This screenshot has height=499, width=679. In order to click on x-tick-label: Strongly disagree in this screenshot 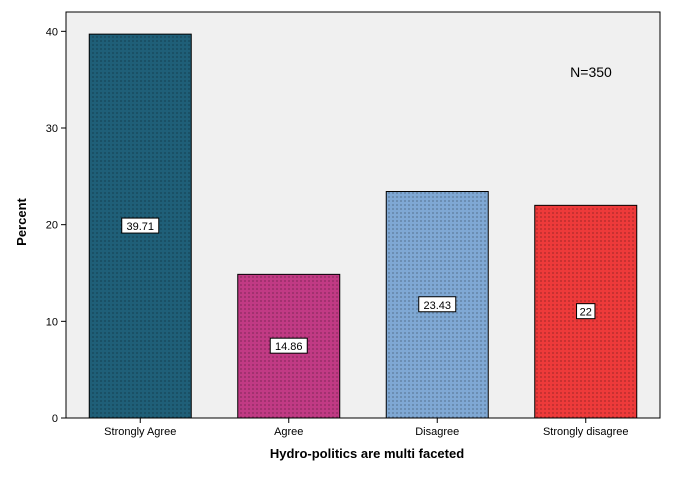, I will do `click(586, 432)`.